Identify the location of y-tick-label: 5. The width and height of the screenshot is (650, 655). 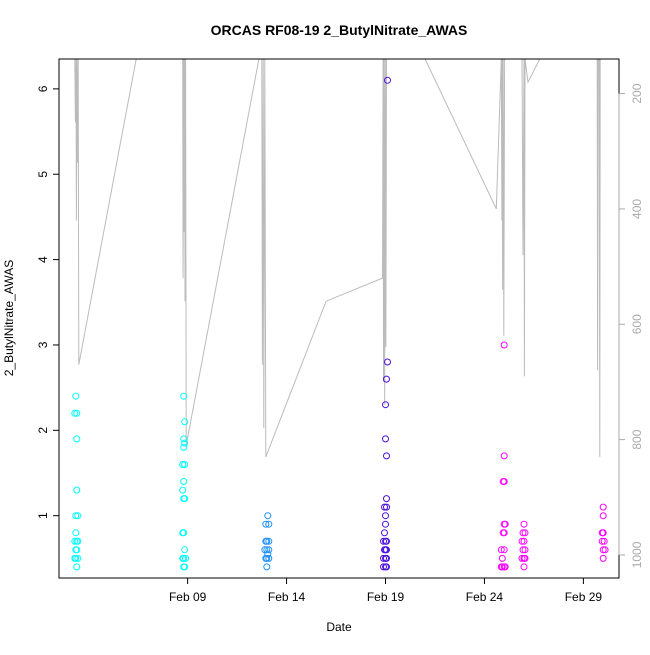
(43, 174).